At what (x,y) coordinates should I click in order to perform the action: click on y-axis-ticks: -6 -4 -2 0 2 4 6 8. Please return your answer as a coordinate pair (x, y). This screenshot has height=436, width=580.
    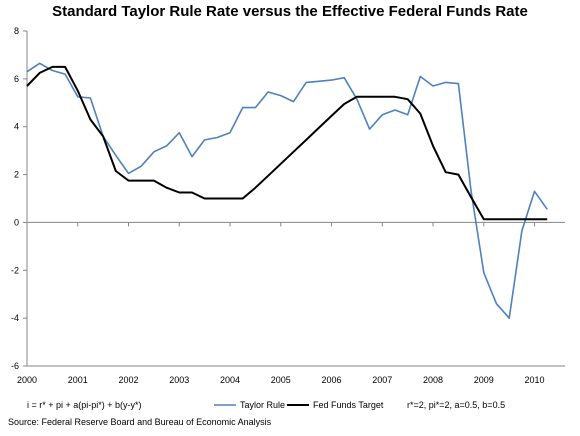
    Looking at the image, I should click on (19, 198).